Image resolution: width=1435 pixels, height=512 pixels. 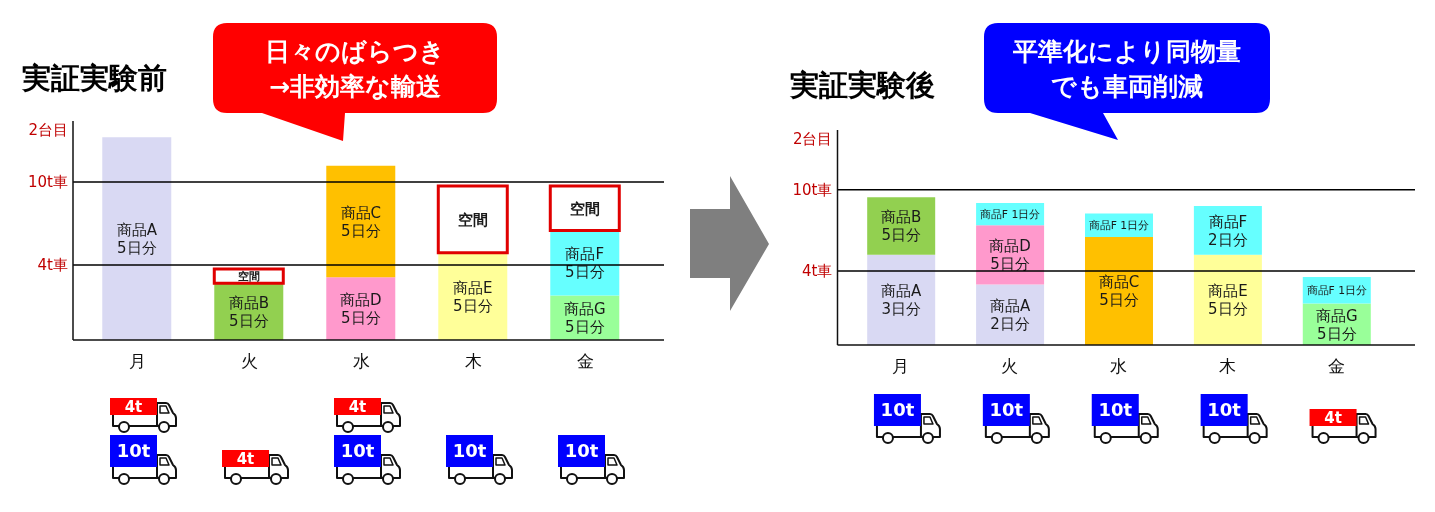 What do you see at coordinates (1228, 230) in the screenshot?
I see `series-label: 商品F 2日分` at bounding box center [1228, 230].